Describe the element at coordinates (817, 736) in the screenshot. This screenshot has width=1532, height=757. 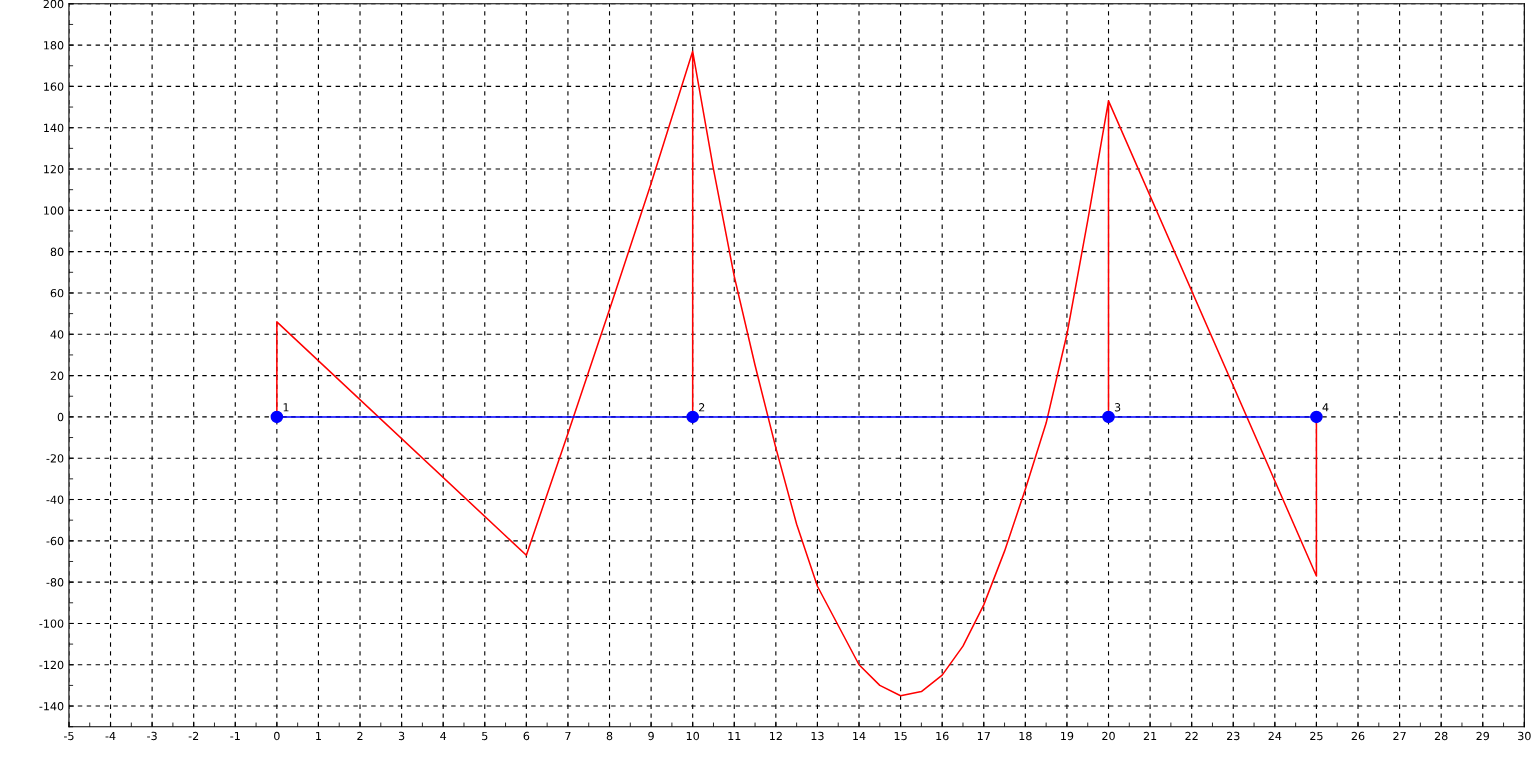
I see `x-tick-label: 13` at that location.